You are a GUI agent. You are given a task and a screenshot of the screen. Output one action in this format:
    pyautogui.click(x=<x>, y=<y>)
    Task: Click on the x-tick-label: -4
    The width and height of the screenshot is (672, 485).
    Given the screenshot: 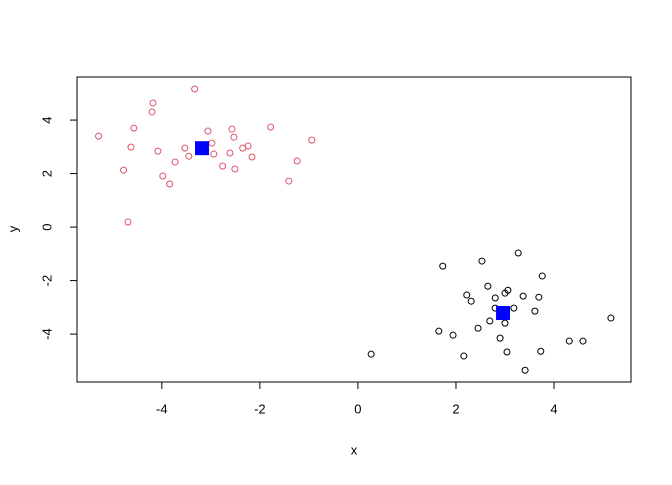 What is the action you would take?
    pyautogui.click(x=162, y=408)
    